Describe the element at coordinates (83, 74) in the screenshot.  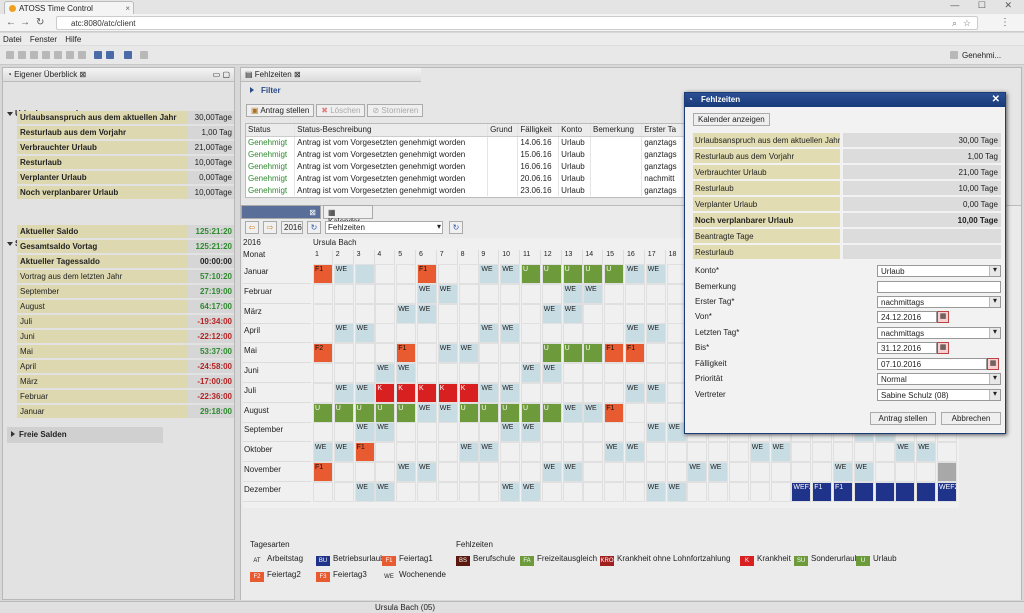
I see `close-panel-icon: ⊠` at that location.